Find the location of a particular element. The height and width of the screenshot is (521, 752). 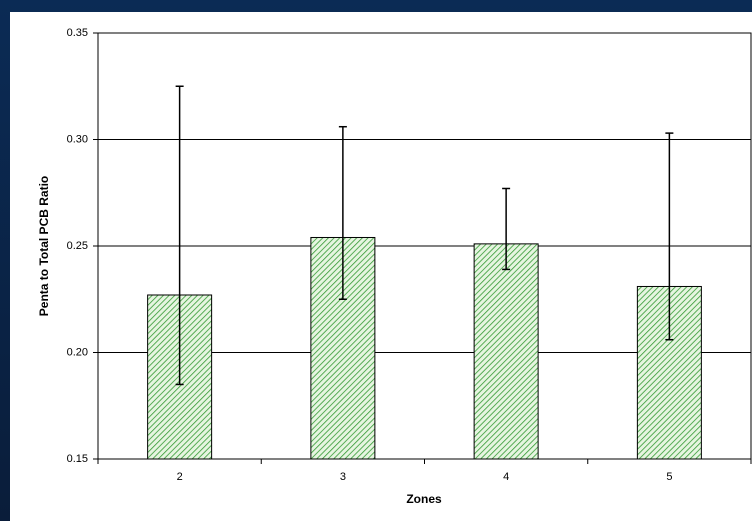

y-tick-label: 0.25 is located at coordinates (77, 246).